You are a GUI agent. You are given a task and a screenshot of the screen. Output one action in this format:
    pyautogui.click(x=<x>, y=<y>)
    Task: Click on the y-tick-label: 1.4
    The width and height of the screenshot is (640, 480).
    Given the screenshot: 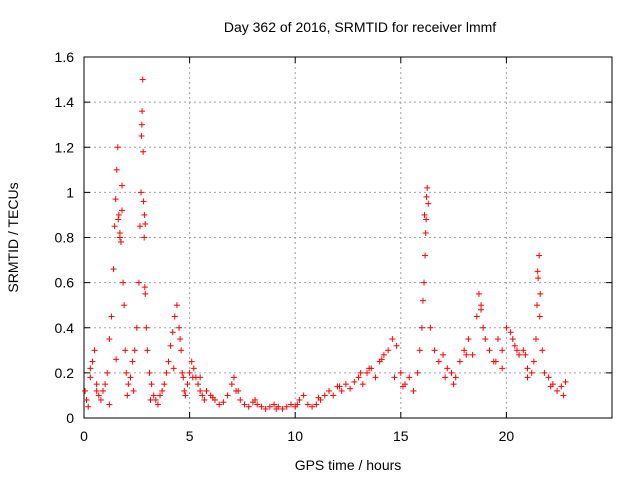 What is the action you would take?
    pyautogui.click(x=65, y=102)
    